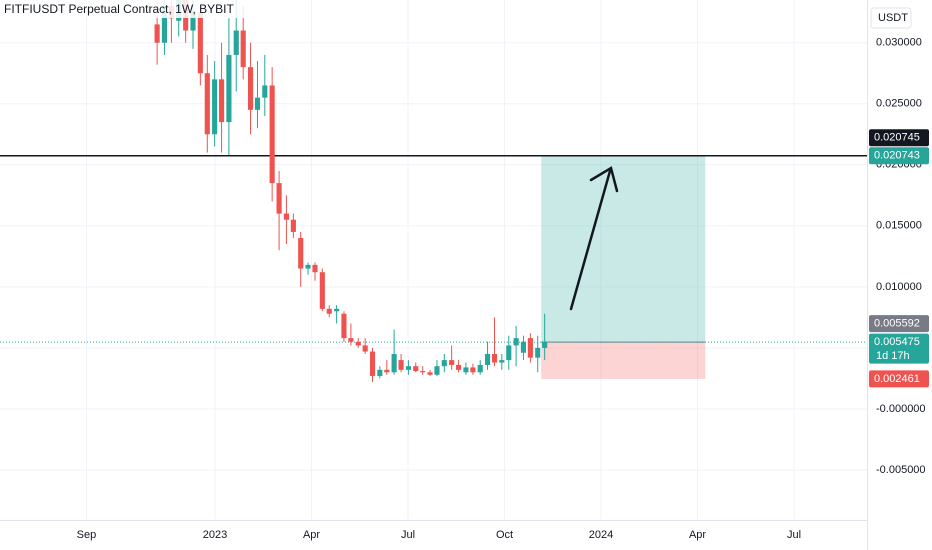 This screenshot has width=932, height=550. What do you see at coordinates (899, 104) in the screenshot?
I see `y-tick-label: 0.025000` at bounding box center [899, 104].